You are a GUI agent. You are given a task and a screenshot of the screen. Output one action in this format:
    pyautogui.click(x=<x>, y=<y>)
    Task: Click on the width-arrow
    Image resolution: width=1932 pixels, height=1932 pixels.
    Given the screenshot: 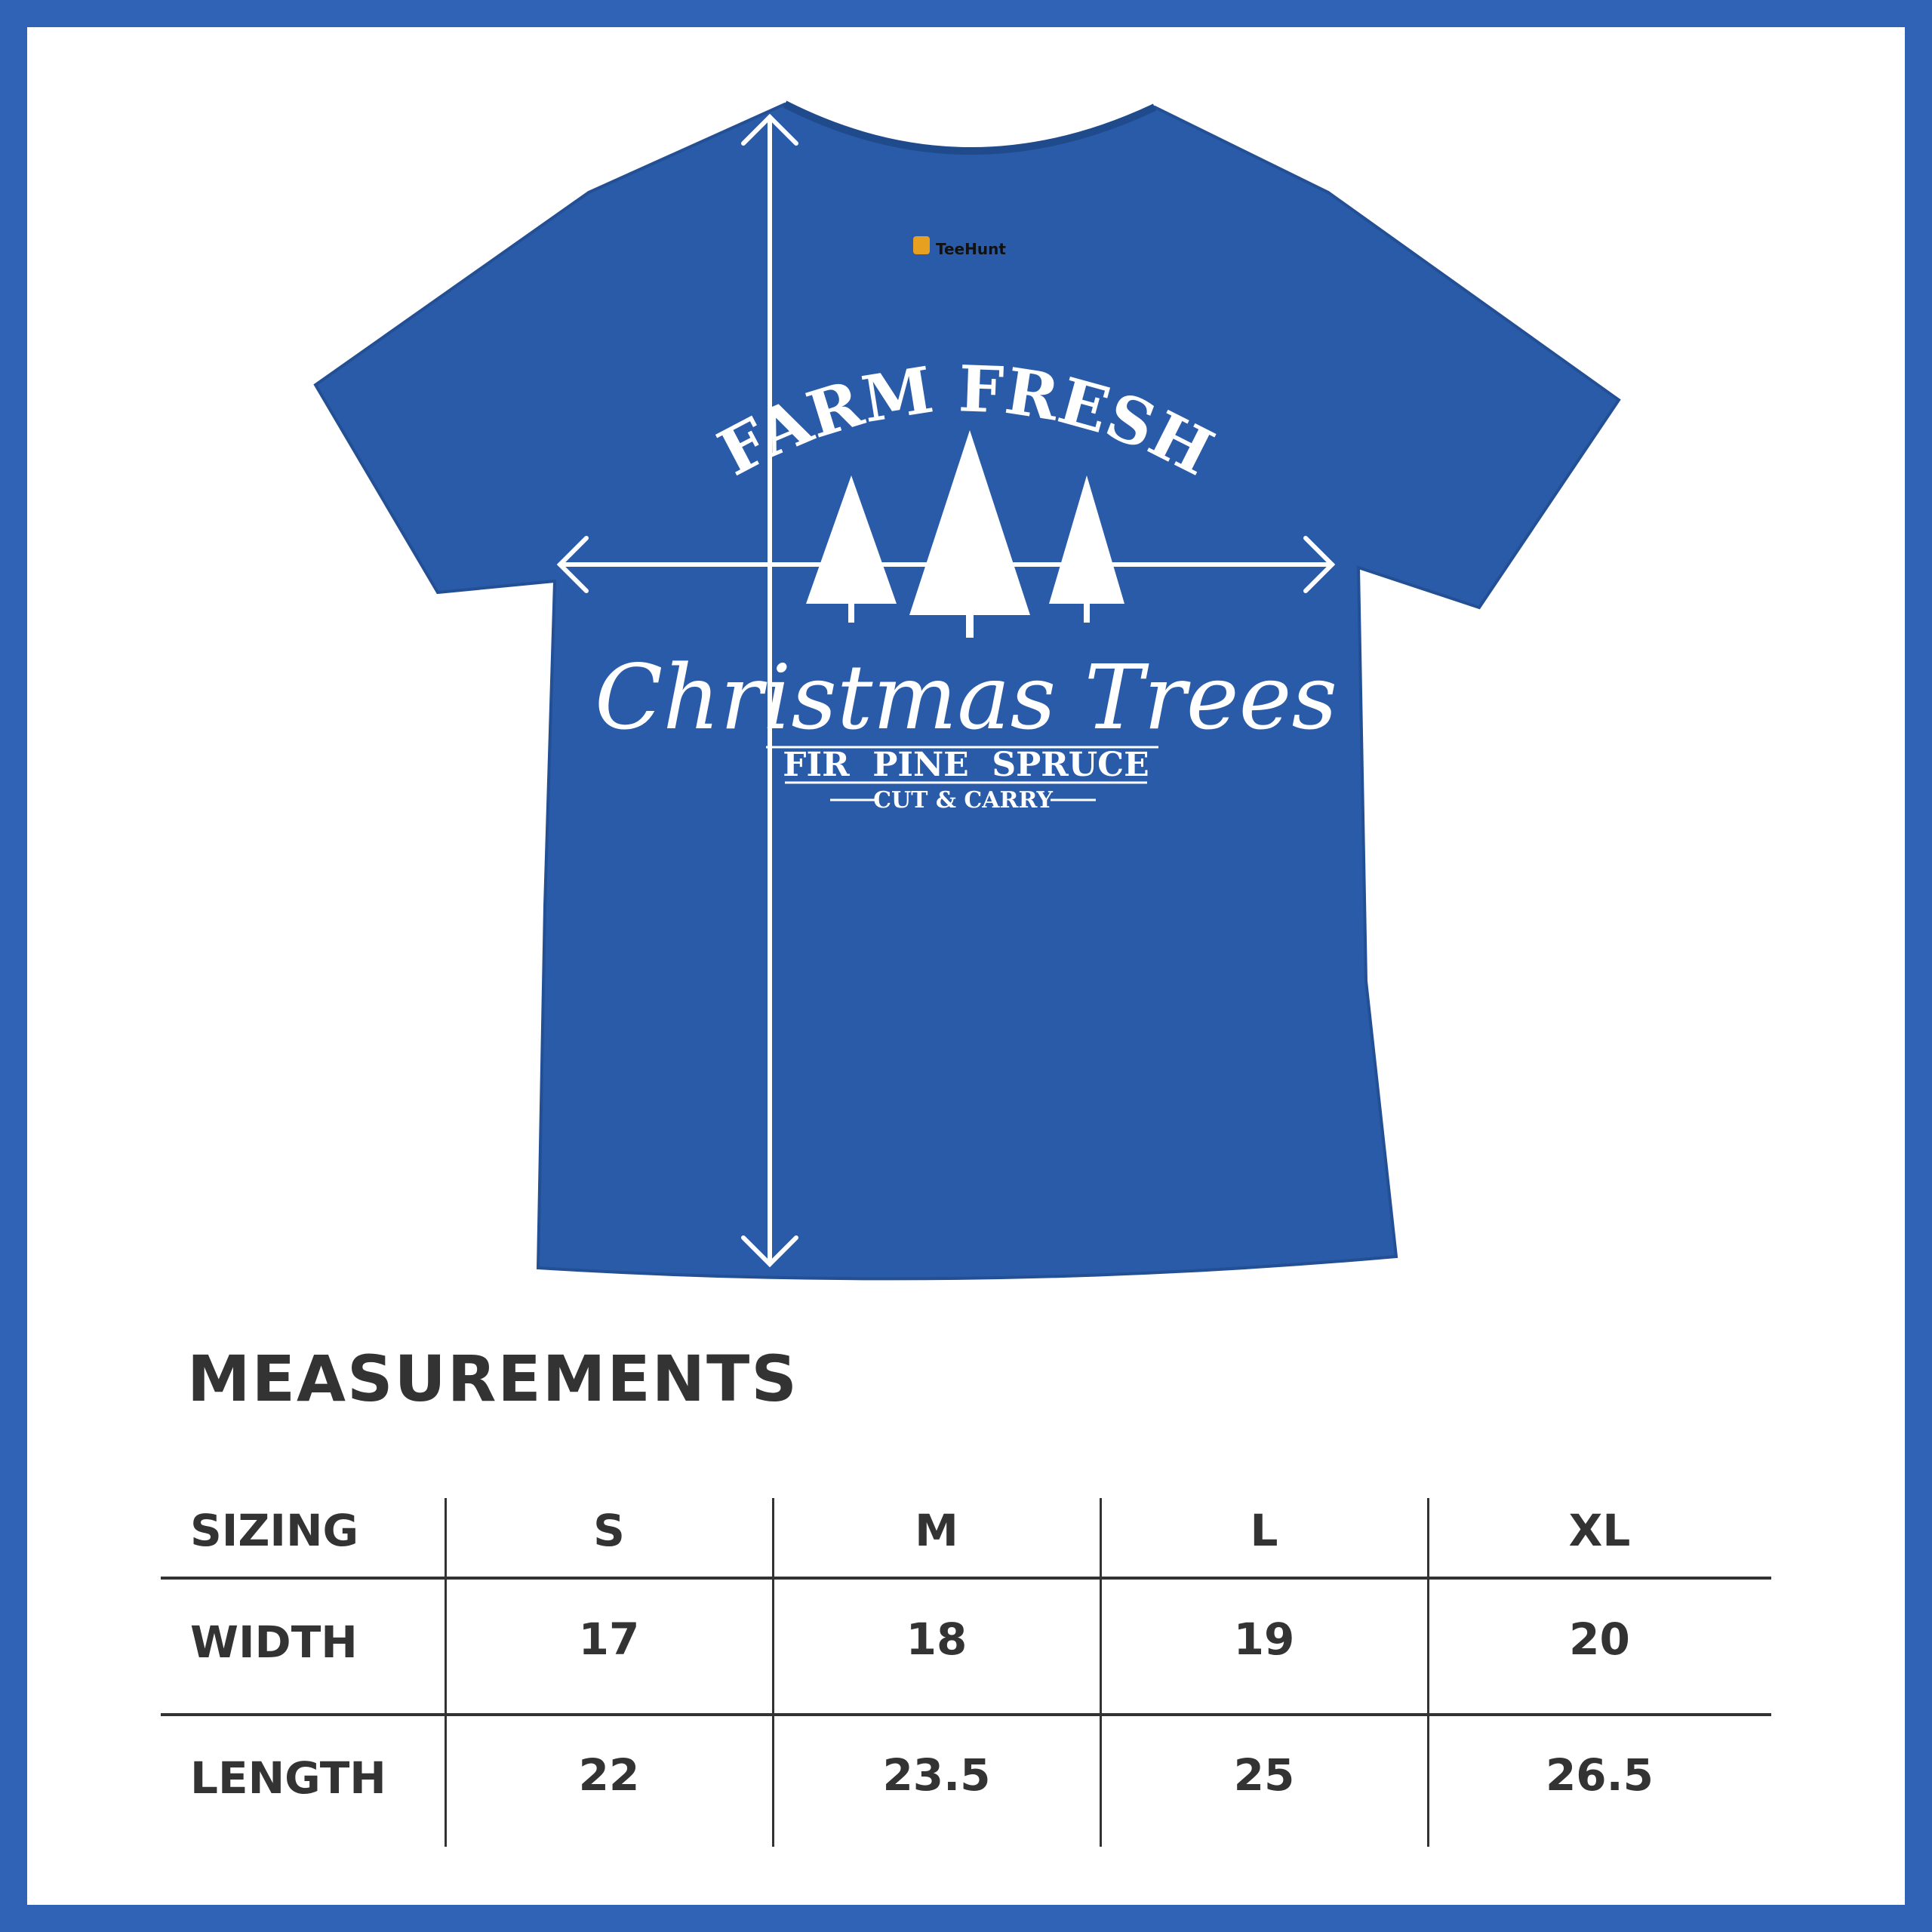 What is the action you would take?
    pyautogui.click(x=946, y=564)
    